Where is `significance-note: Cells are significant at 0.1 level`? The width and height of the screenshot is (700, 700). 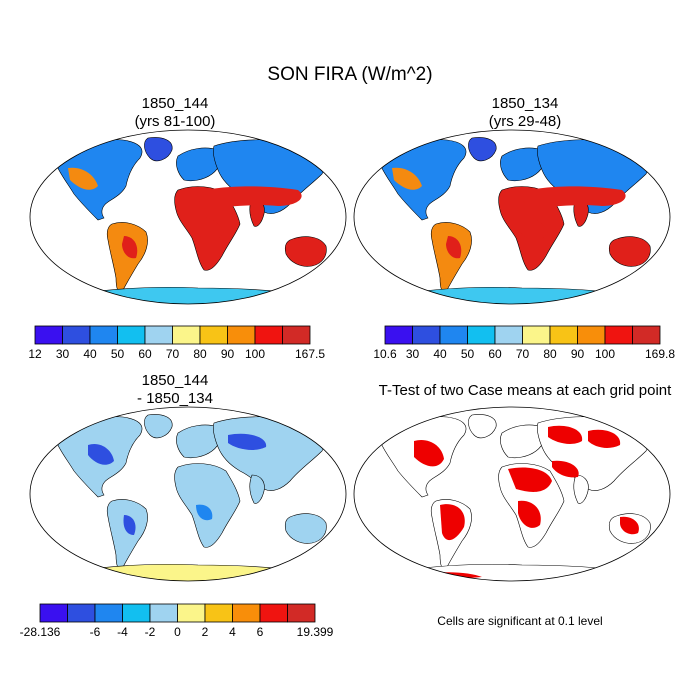
significance-note: Cells are significant at 0.1 level is located at coordinates (520, 621).